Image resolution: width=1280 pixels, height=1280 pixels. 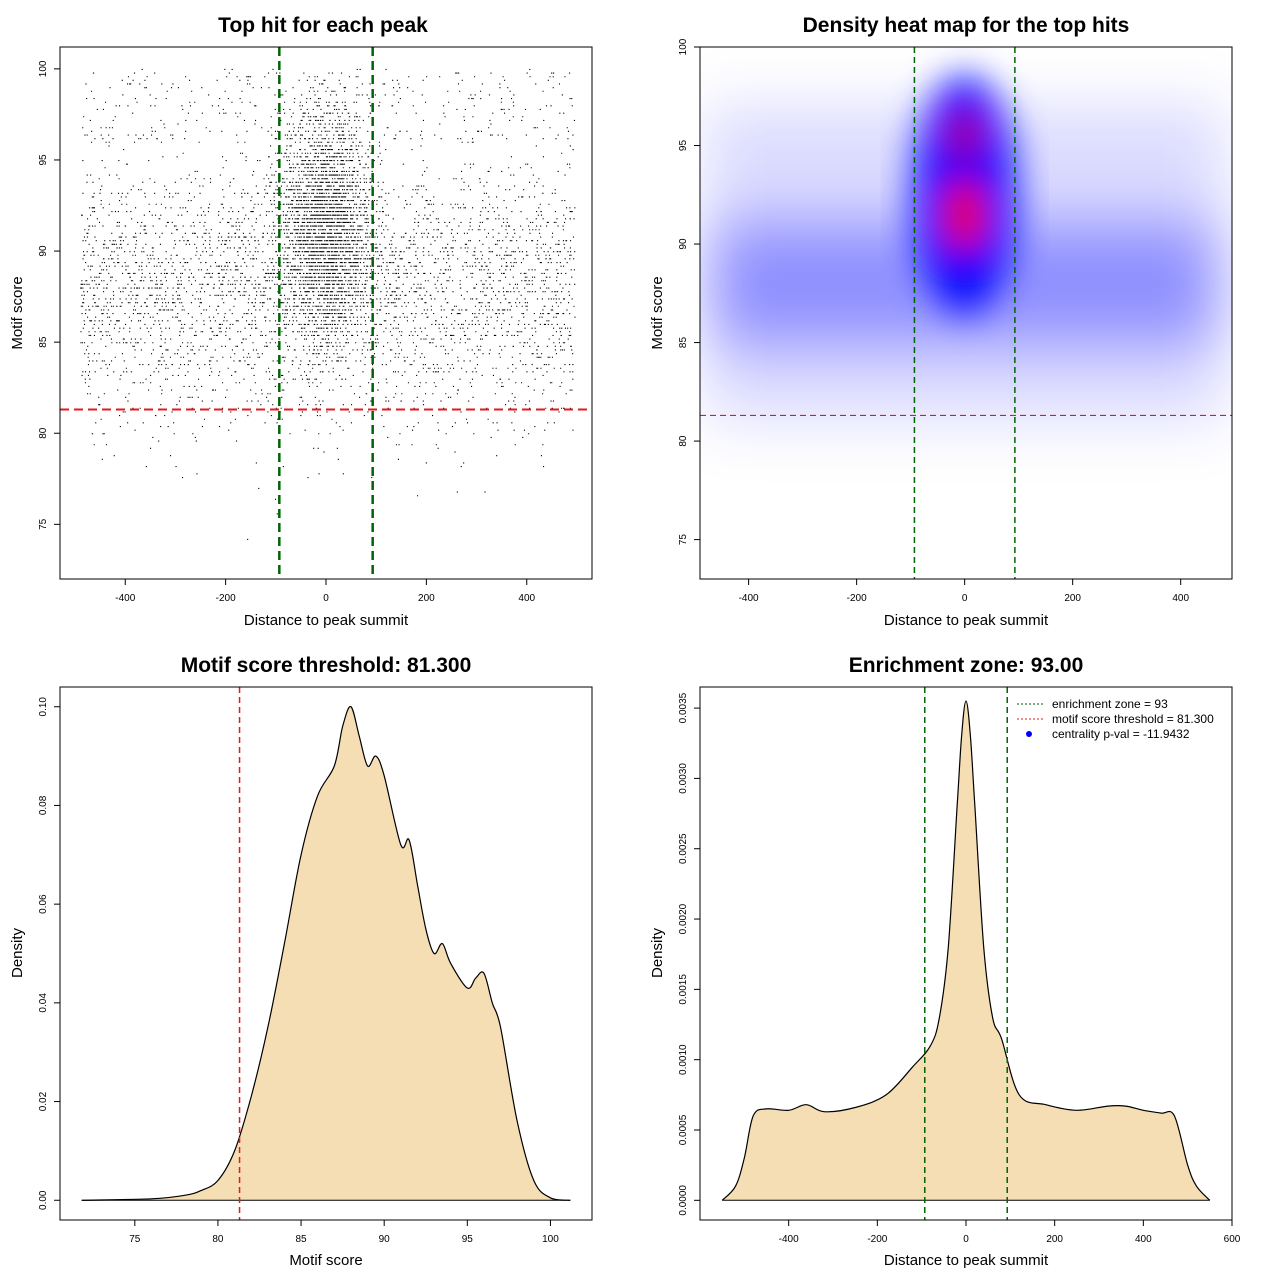 What do you see at coordinates (43, 1003) in the screenshot?
I see `y-tick-label: 0.04` at bounding box center [43, 1003].